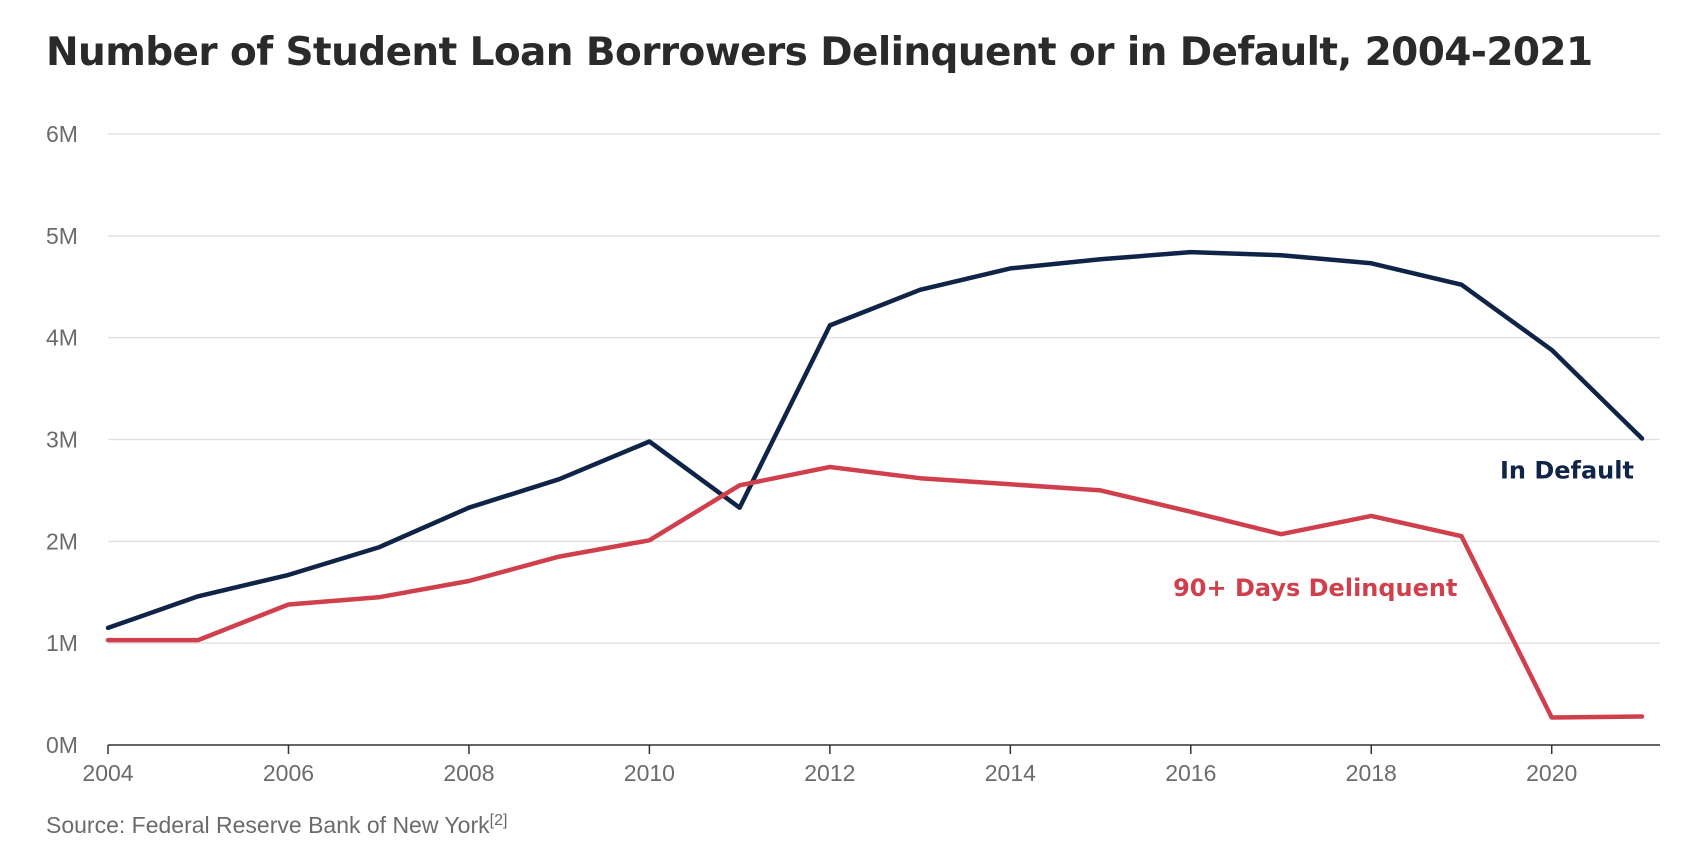 The height and width of the screenshot is (844, 1684). What do you see at coordinates (62, 541) in the screenshot?
I see `y-tick-label: 2M` at bounding box center [62, 541].